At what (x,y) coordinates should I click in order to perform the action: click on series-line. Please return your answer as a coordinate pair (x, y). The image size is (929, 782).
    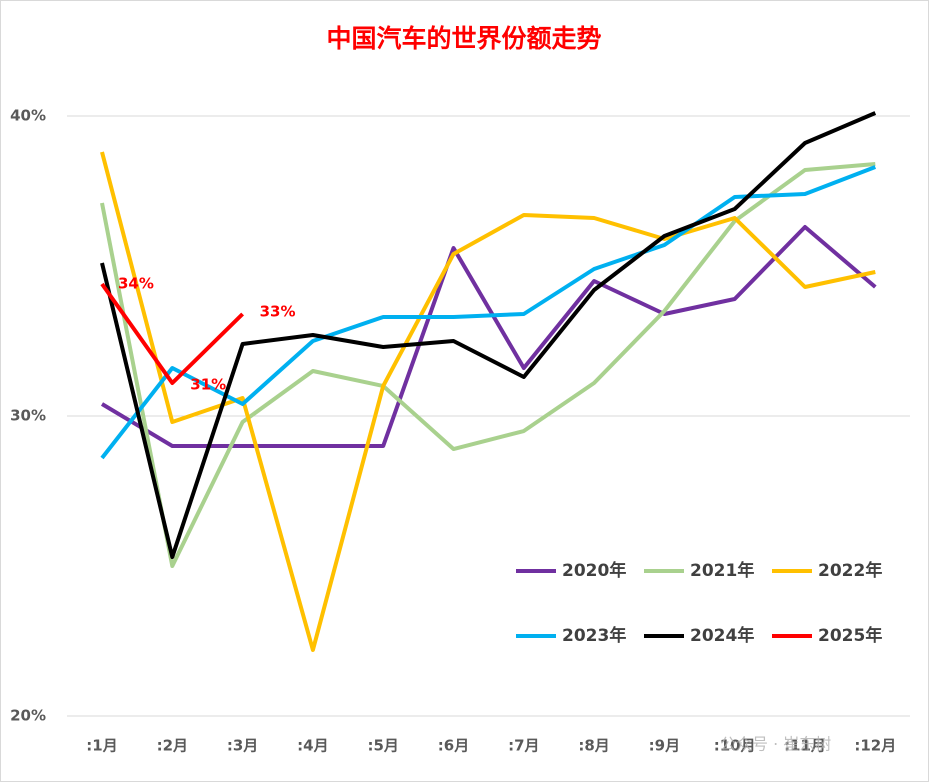
    Looking at the image, I should click on (172, 333).